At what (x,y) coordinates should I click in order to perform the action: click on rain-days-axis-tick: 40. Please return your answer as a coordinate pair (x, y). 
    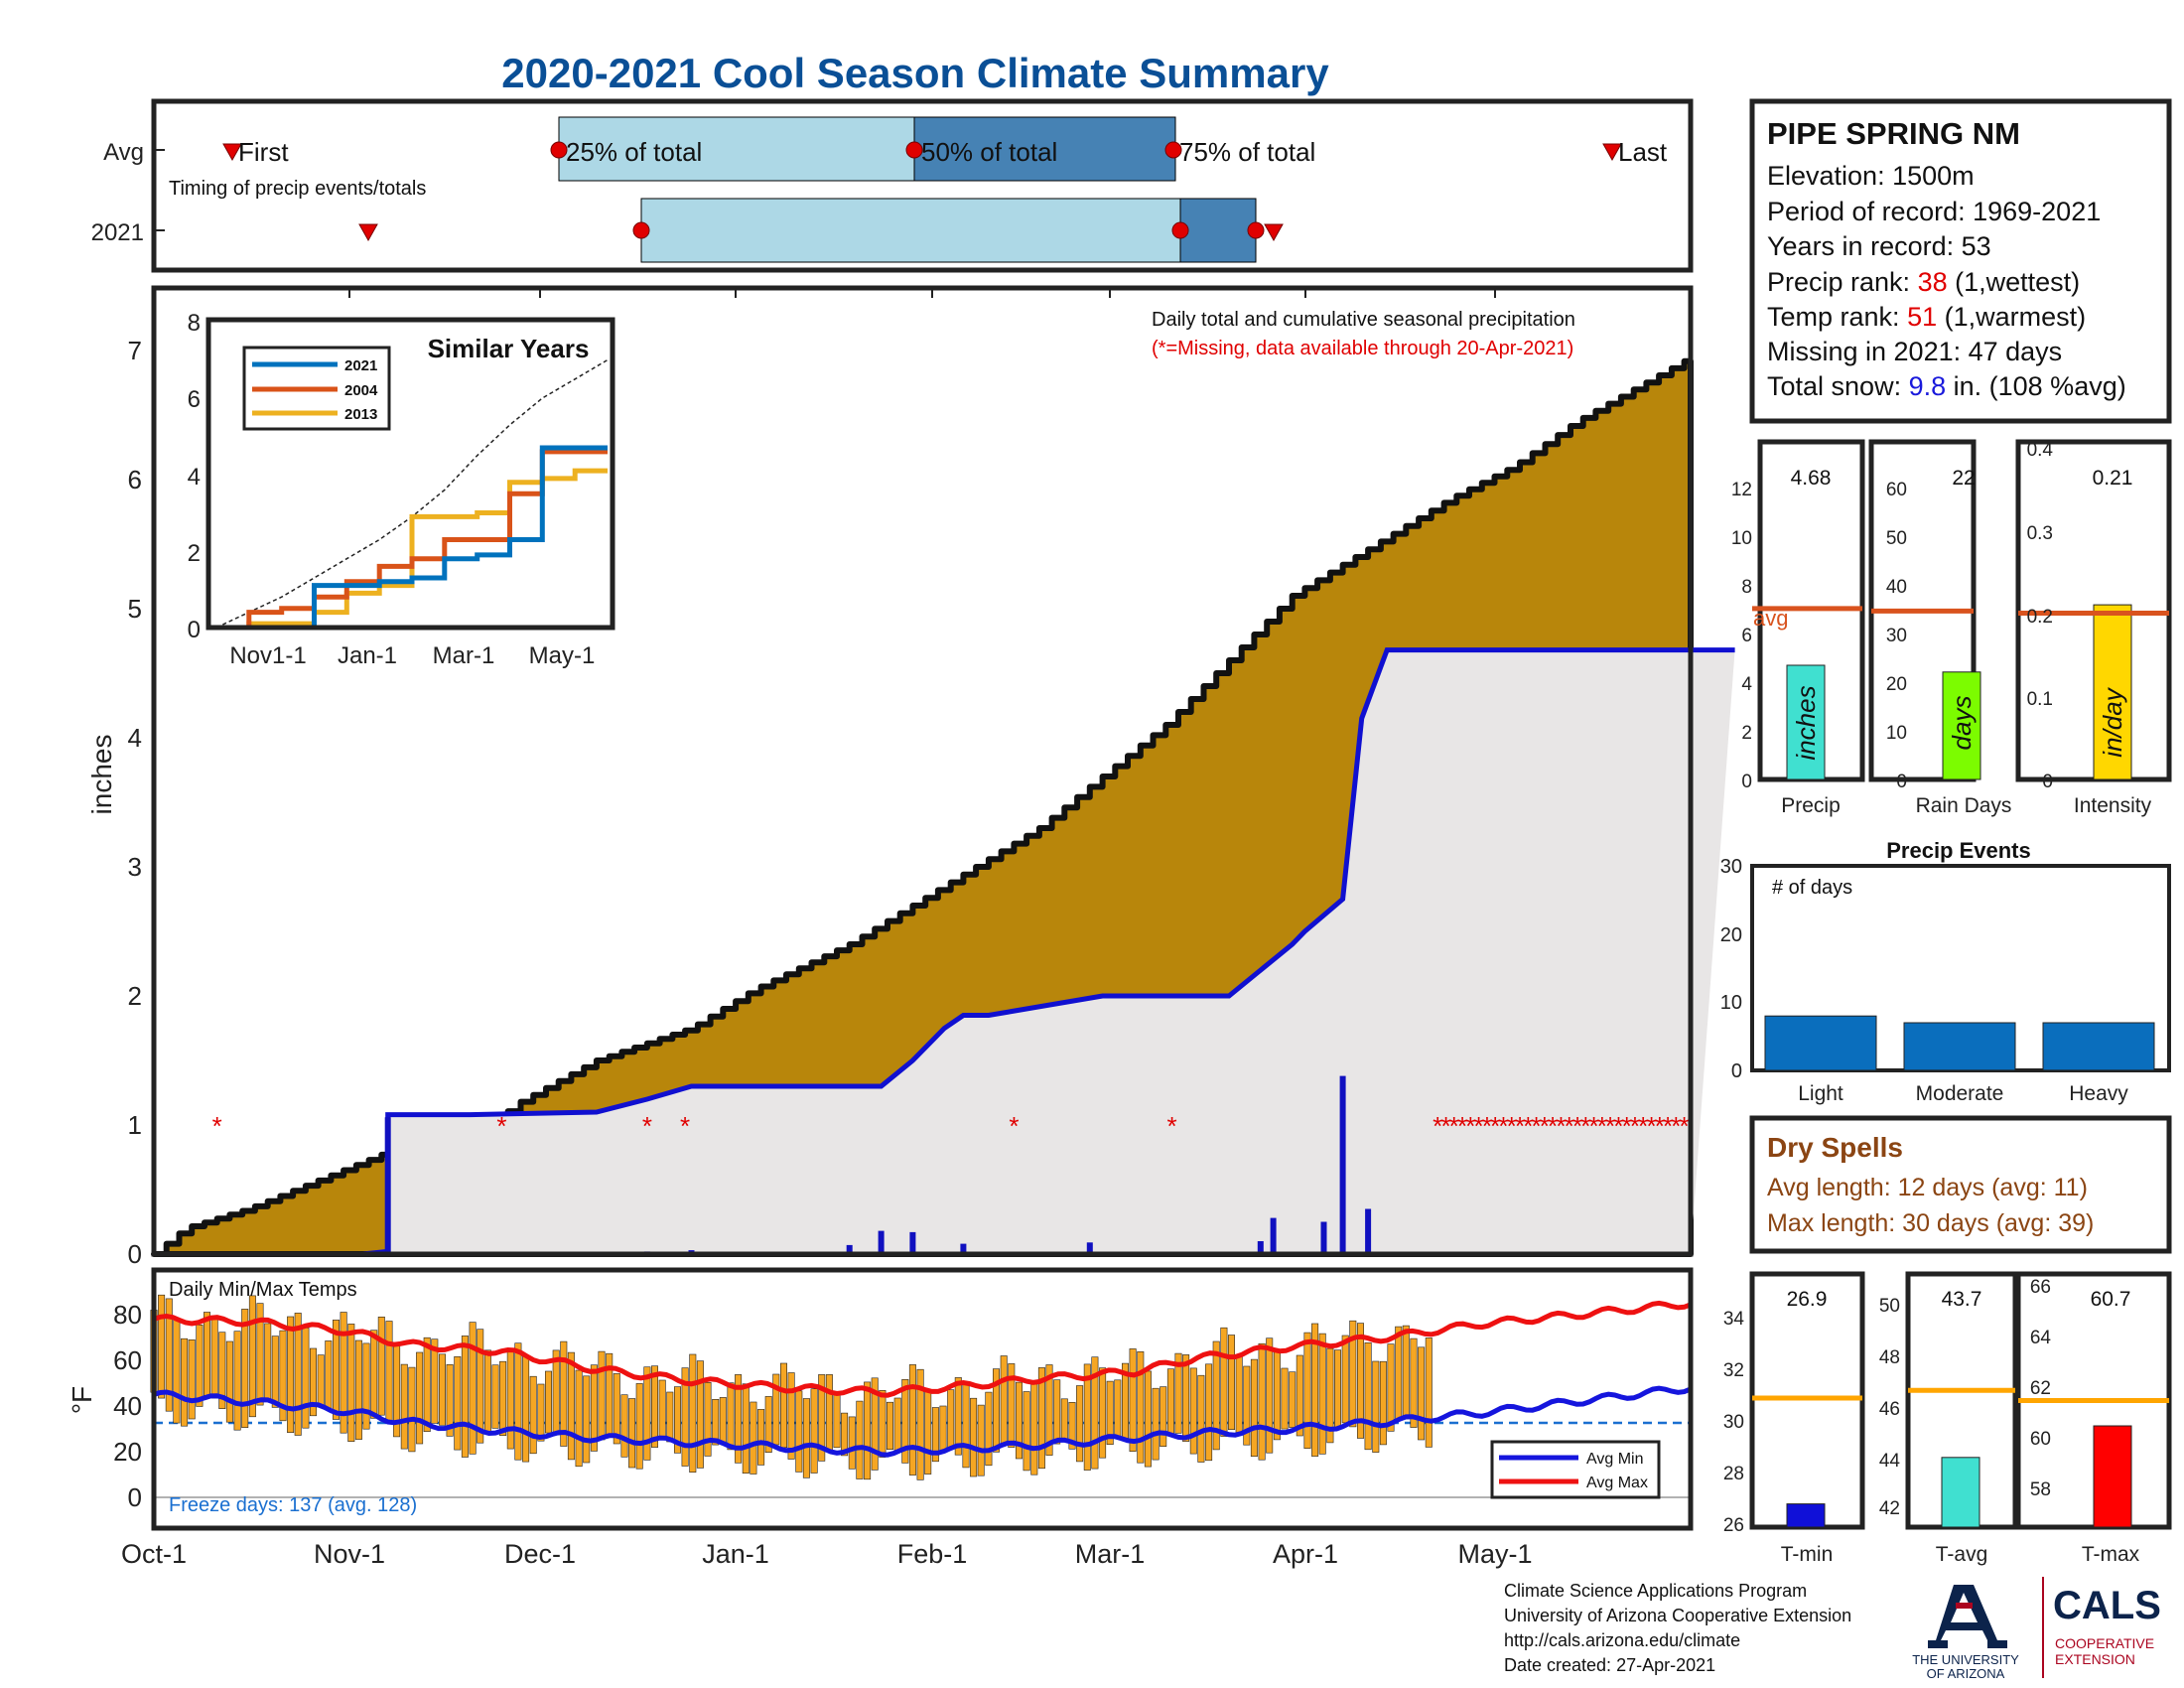
    Looking at the image, I should click on (1896, 587).